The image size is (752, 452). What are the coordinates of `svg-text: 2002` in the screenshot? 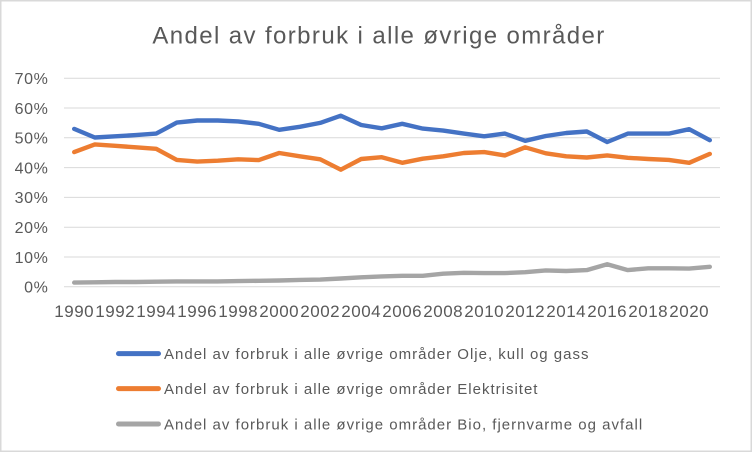 It's located at (320, 311).